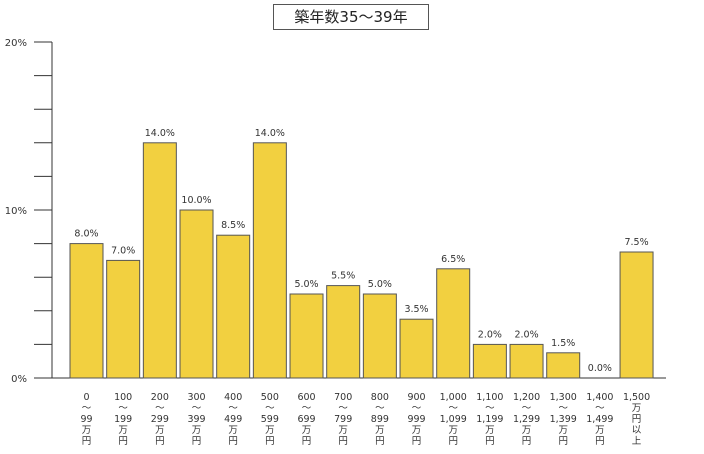 Image resolution: width=704 pixels, height=454 pixels. What do you see at coordinates (636, 242) in the screenshot?
I see `bar-value-label: 7.5%` at bounding box center [636, 242].